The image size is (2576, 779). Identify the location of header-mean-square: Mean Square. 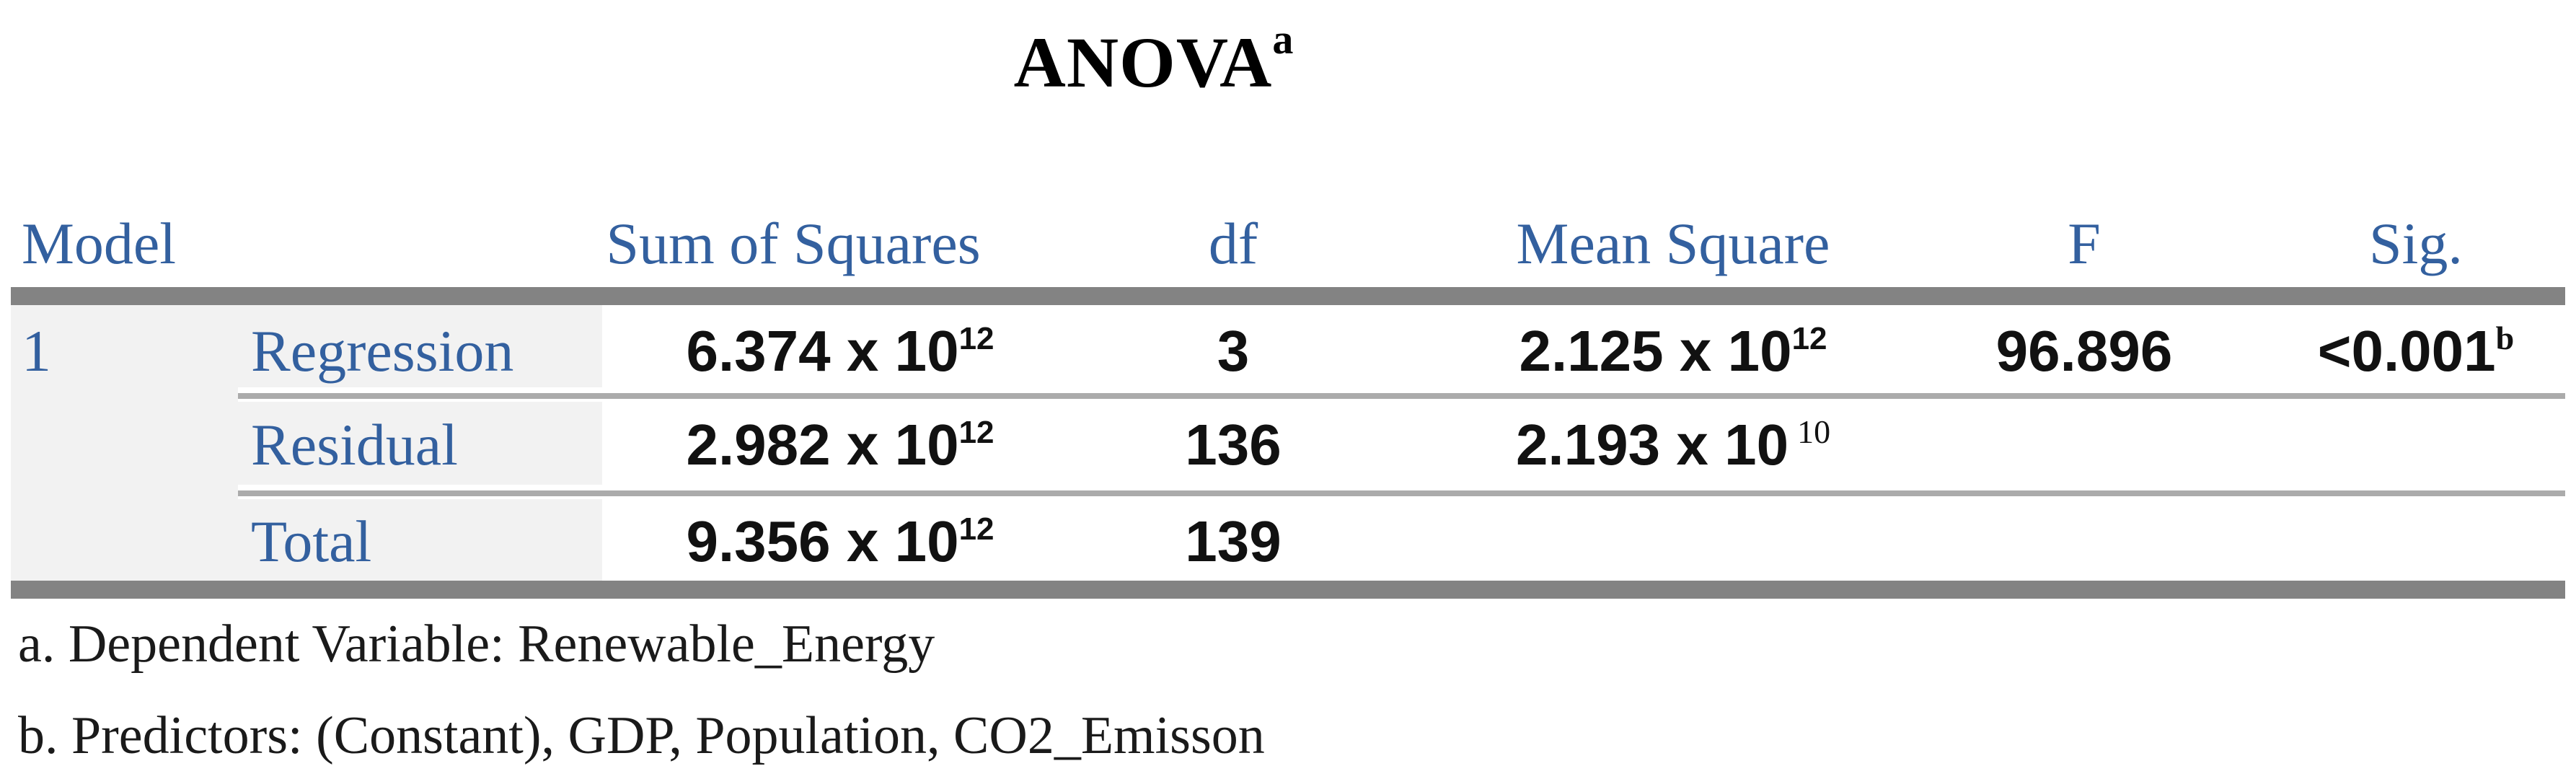
(1673, 244).